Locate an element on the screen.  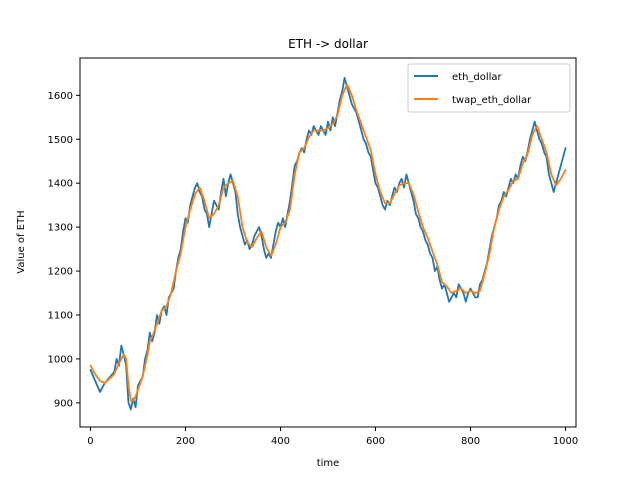
y-tick-label: 1200 is located at coordinates (60, 272).